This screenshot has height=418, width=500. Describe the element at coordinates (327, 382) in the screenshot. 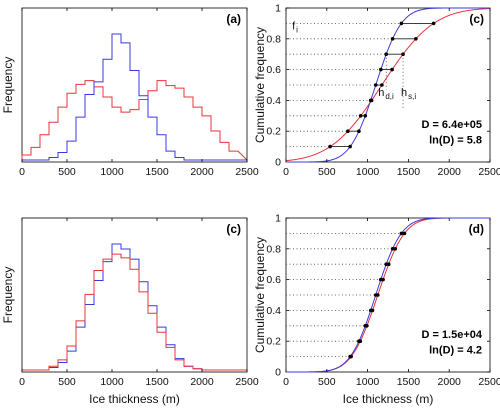

I see `panel-d-xtick-label: 500` at that location.